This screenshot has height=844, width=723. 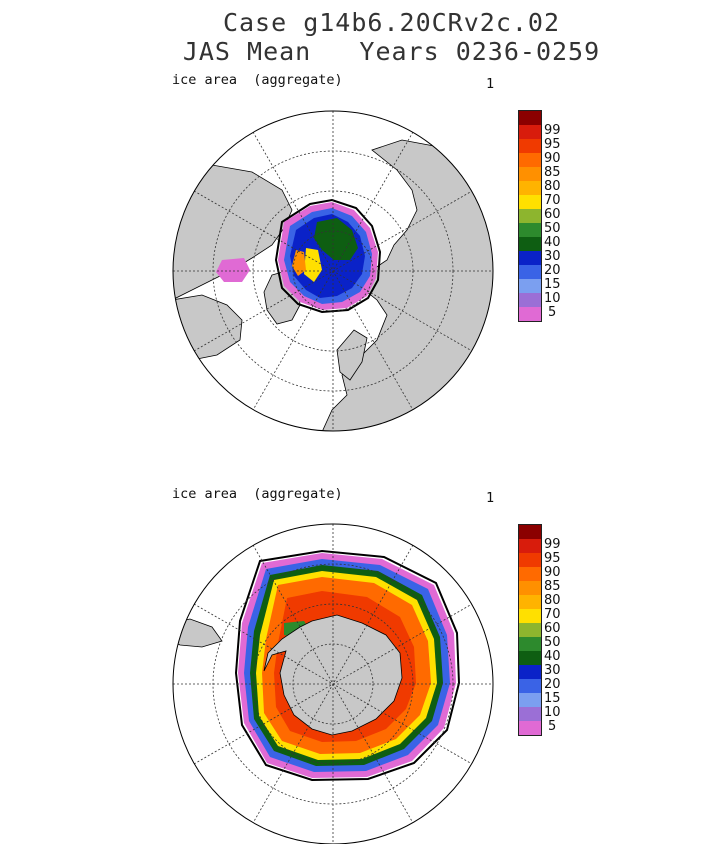 What do you see at coordinates (391, 51) in the screenshot?
I see `period-title: JAS Mean Years 0236-0259` at bounding box center [391, 51].